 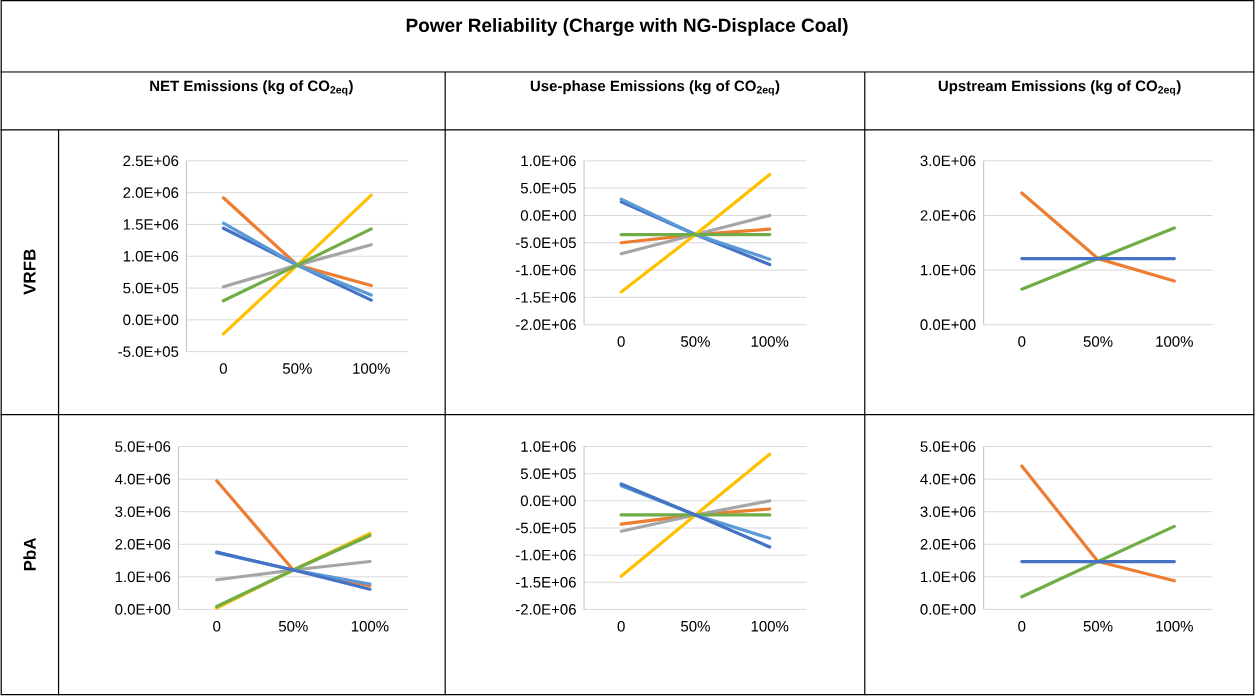 What do you see at coordinates (655, 88) in the screenshot?
I see `chart-title: Use-phase Emissions (kg of CO$_{2eq}$)` at bounding box center [655, 88].